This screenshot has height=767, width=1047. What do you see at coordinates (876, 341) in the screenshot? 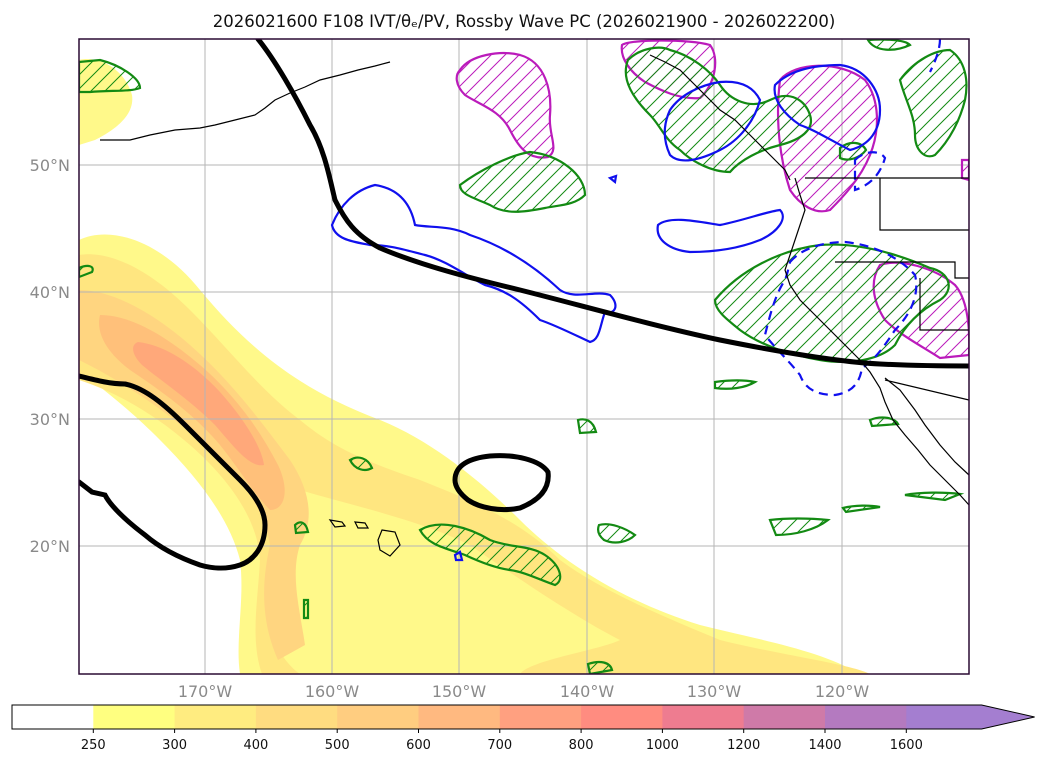
I see `us-west-coast` at bounding box center [876, 341].